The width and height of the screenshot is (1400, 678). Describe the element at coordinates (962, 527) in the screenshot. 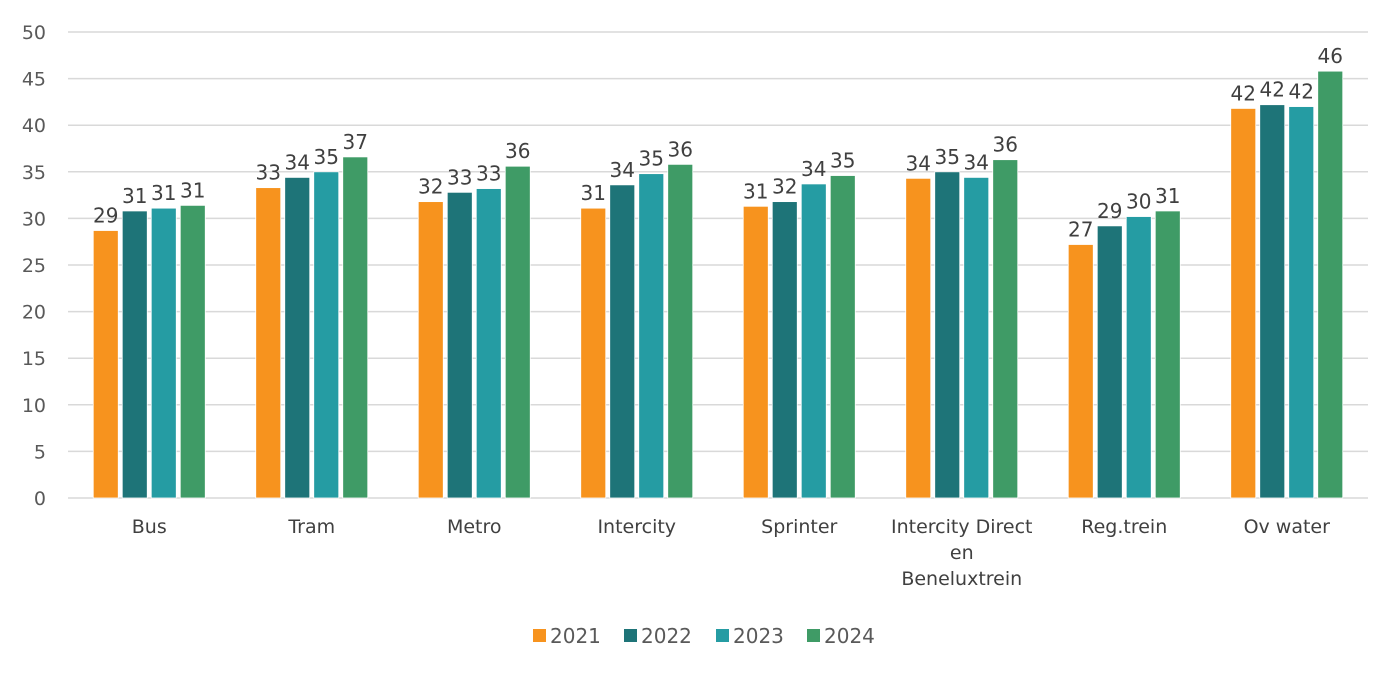

I see `category-label: Intercity Direct` at that location.